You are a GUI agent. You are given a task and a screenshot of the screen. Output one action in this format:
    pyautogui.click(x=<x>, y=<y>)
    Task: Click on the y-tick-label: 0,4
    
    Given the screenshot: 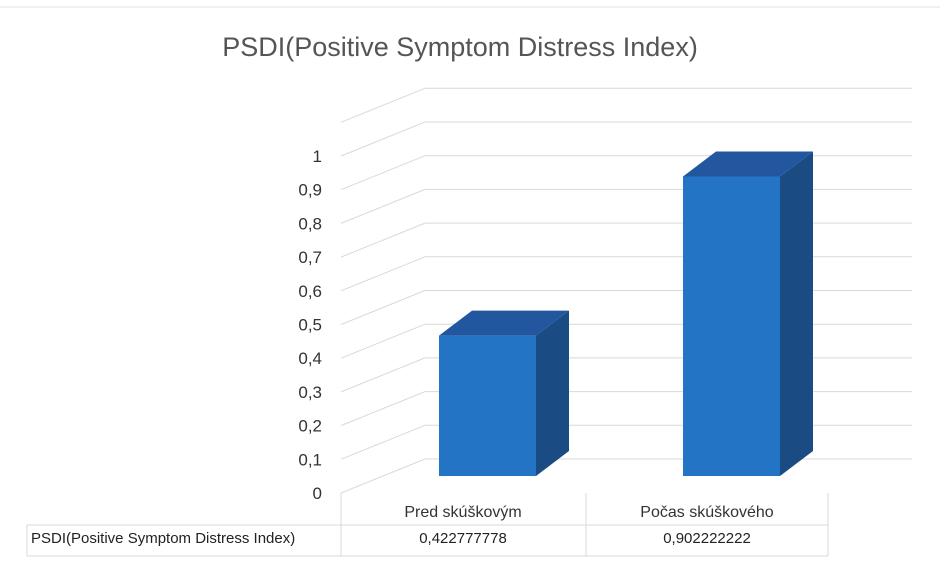 What is the action you would take?
    pyautogui.click(x=310, y=358)
    